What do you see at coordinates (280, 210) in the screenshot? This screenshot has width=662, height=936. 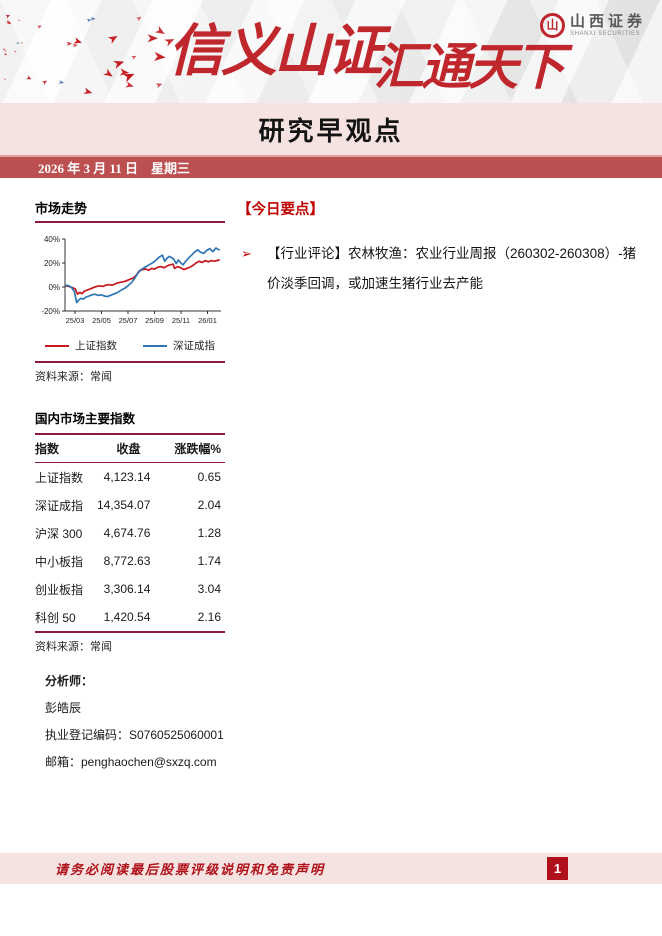 I see `highlights-title: 【今日要点】` at bounding box center [280, 210].